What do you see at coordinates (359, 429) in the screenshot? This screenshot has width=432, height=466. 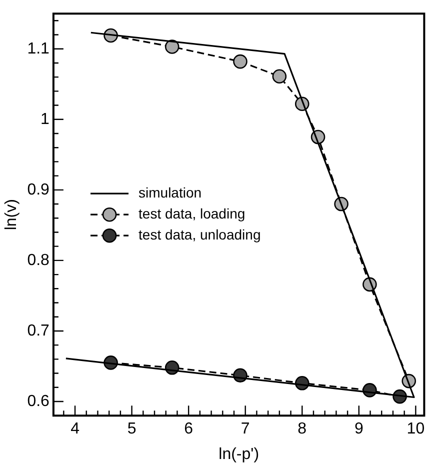 I see `x-tick-label: 9` at bounding box center [359, 429].